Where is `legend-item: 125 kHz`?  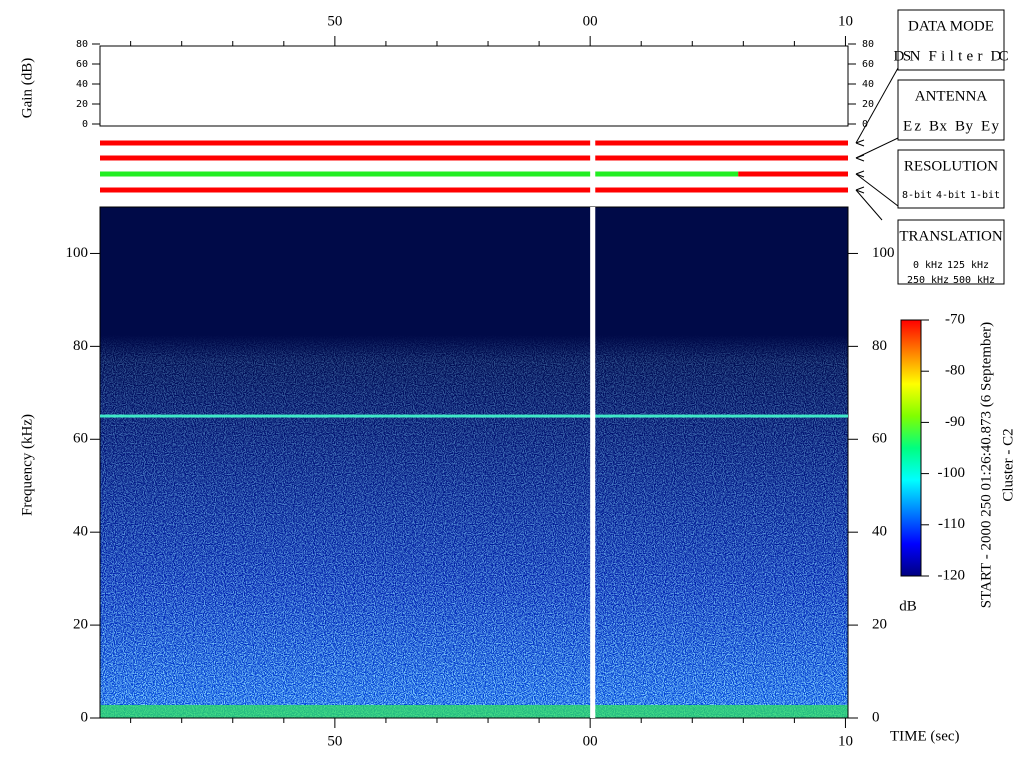
legend-item: 125 kHz is located at coordinates (968, 265).